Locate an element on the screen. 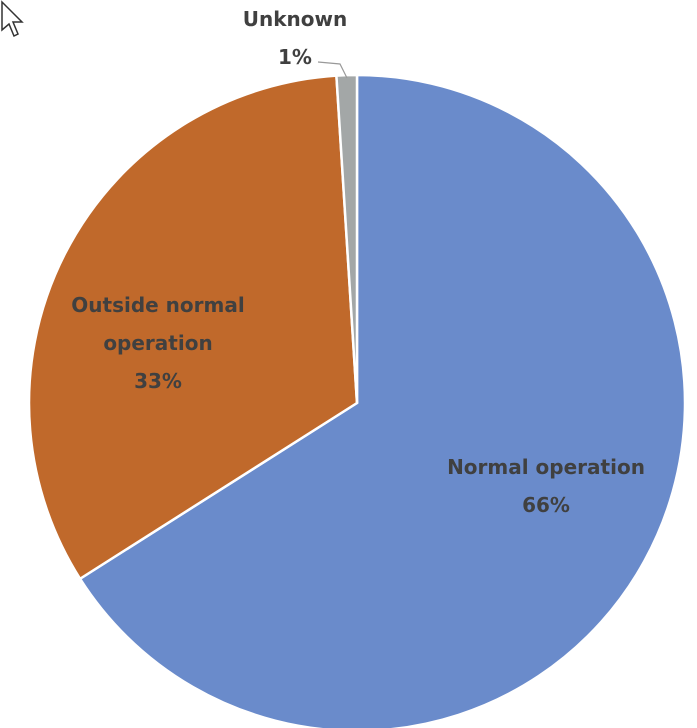  data-label: Outside normal operation 33% is located at coordinates (158, 343).